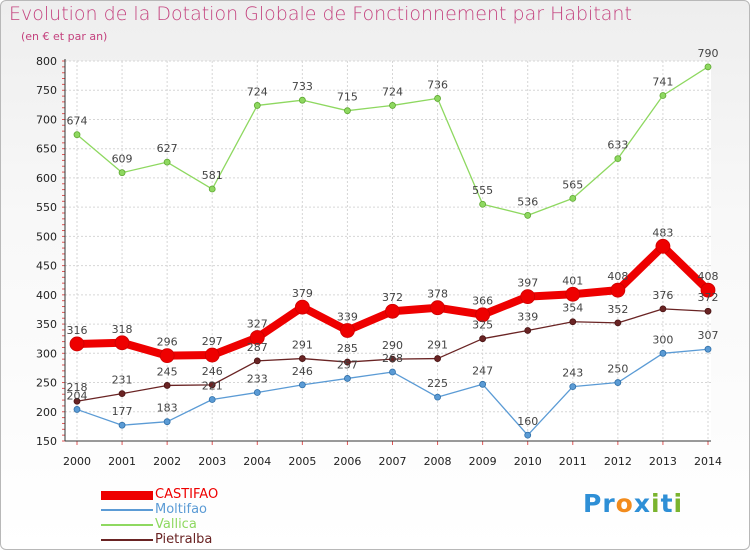  Describe the element at coordinates (201, 539) in the screenshot. I see `legend-item-pietralba: Pietralba` at that location.